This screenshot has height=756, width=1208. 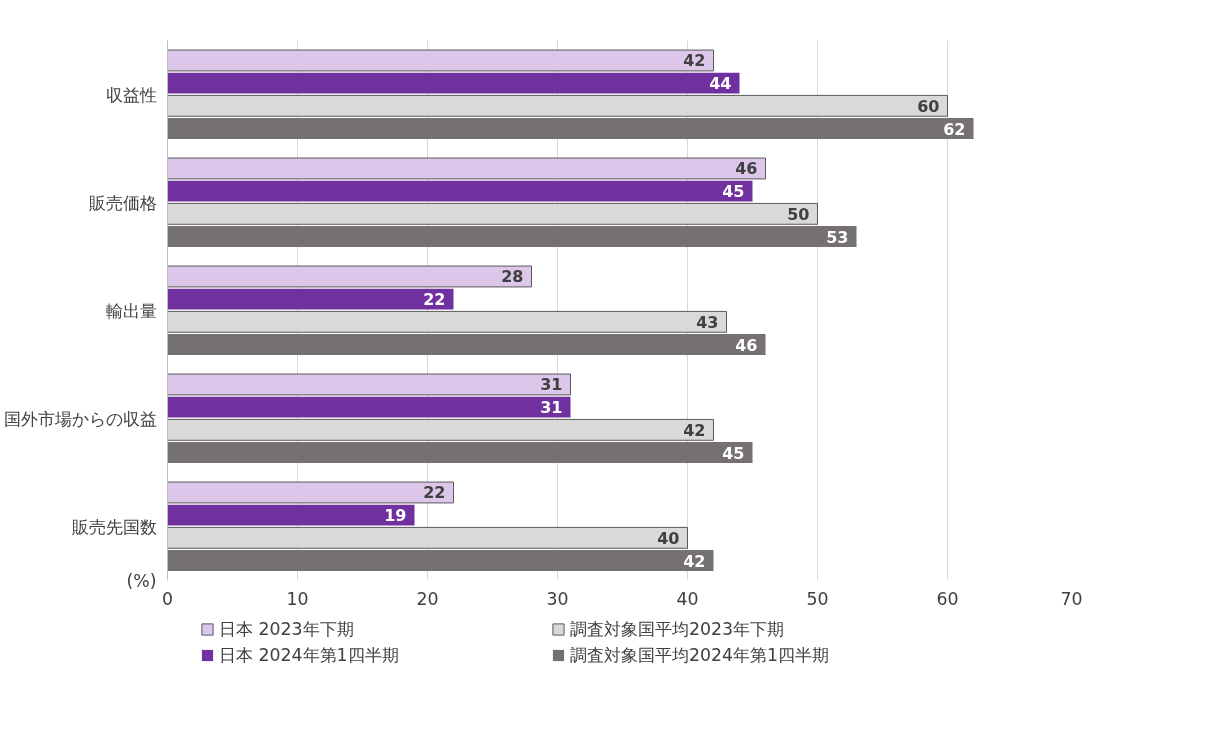 What do you see at coordinates (512, 277) in the screenshot?
I see `data-label: 28` at bounding box center [512, 277].